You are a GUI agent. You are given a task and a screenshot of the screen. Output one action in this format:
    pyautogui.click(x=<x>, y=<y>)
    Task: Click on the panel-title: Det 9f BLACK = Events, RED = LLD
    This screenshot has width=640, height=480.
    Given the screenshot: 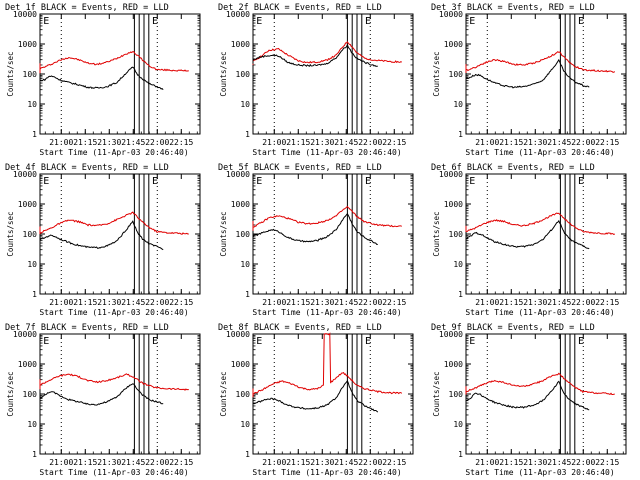 What is the action you would take?
    pyautogui.click(x=513, y=328)
    